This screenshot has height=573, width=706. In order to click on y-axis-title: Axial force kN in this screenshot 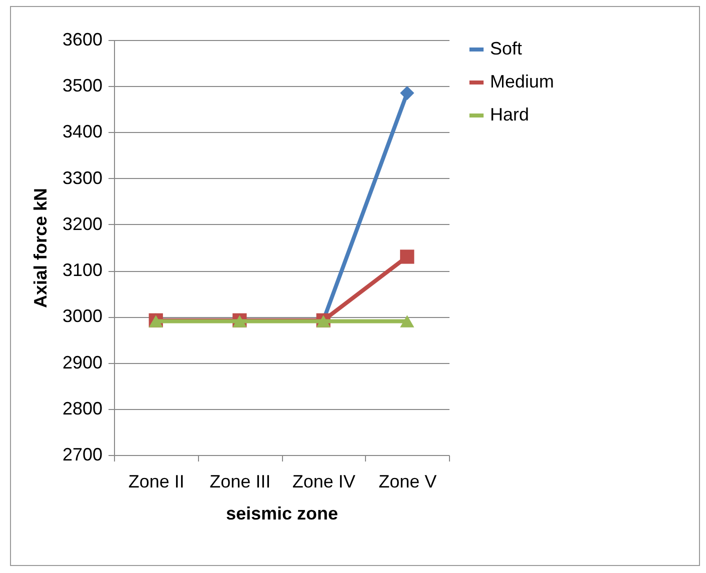, I will do `click(40, 248)`.